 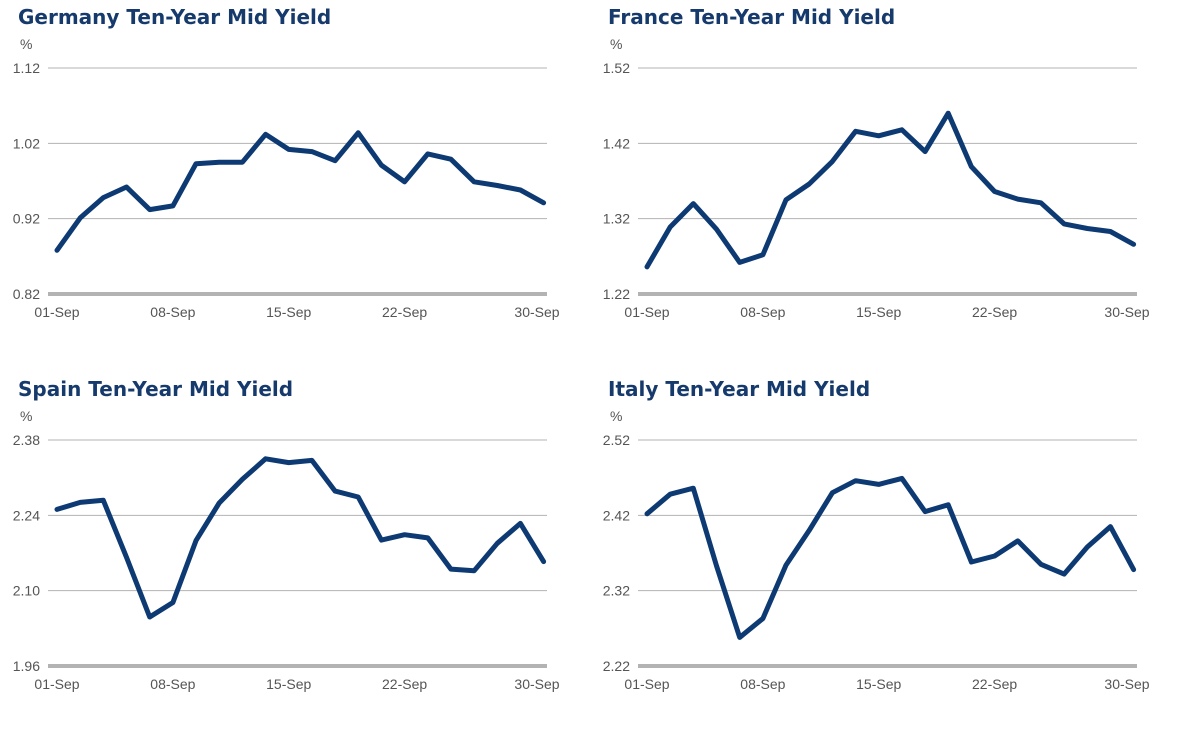 What do you see at coordinates (616, 440) in the screenshot?
I see `y-tick-label: 2.52` at bounding box center [616, 440].